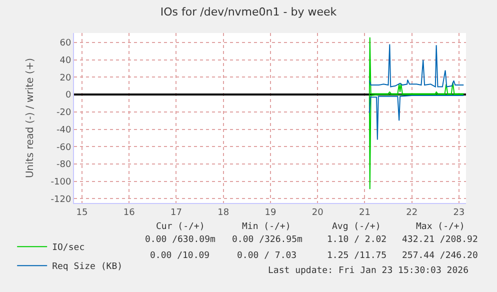 The image size is (497, 292). What do you see at coordinates (82, 213) in the screenshot?
I see `x-tick-label: 15` at bounding box center [82, 213].